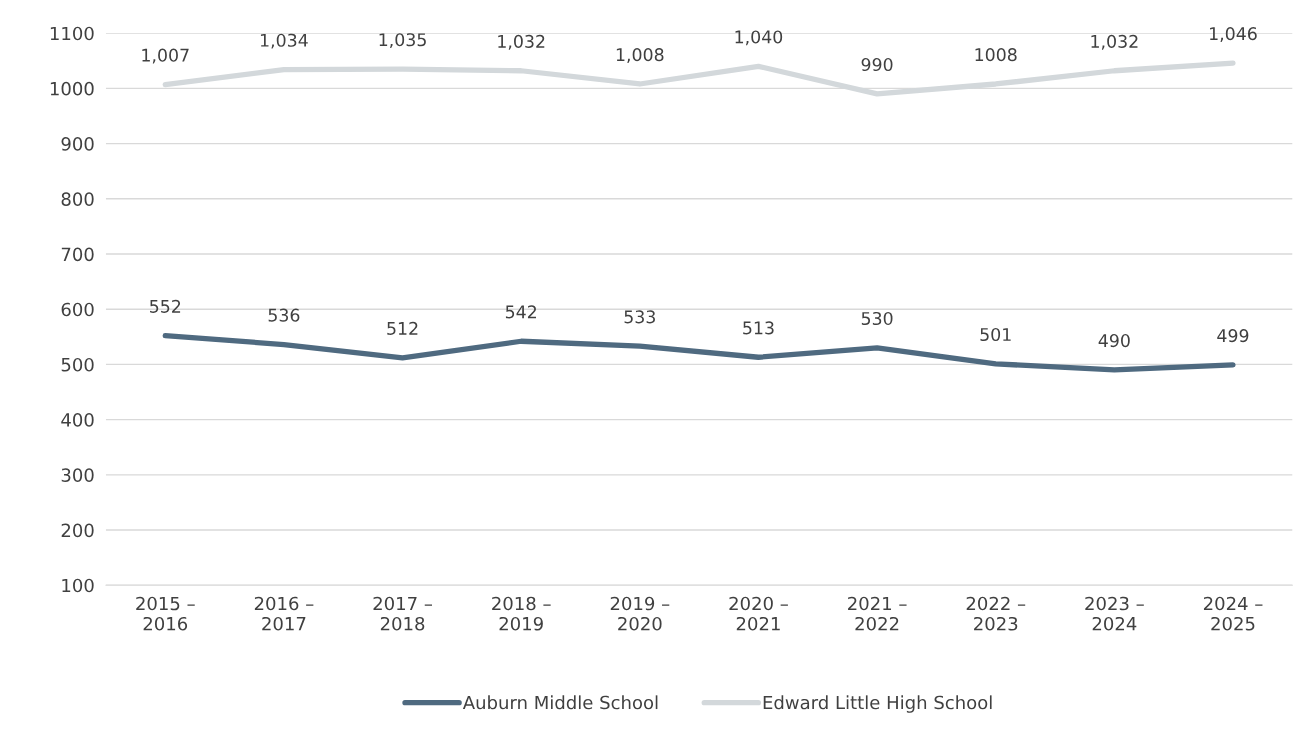 The image size is (1308, 738). What do you see at coordinates (877, 64) in the screenshot?
I see `data-label: 990` at bounding box center [877, 64].